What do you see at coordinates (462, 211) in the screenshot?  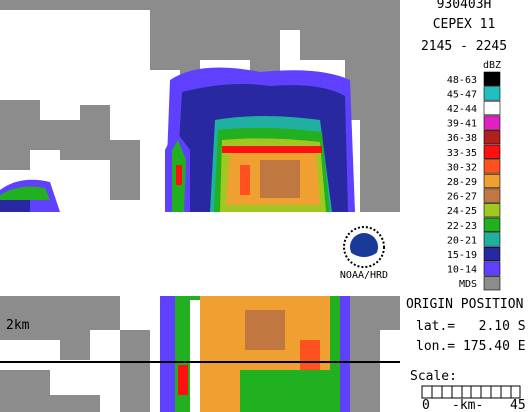 I see `legend-label: 24-25` at bounding box center [462, 211].